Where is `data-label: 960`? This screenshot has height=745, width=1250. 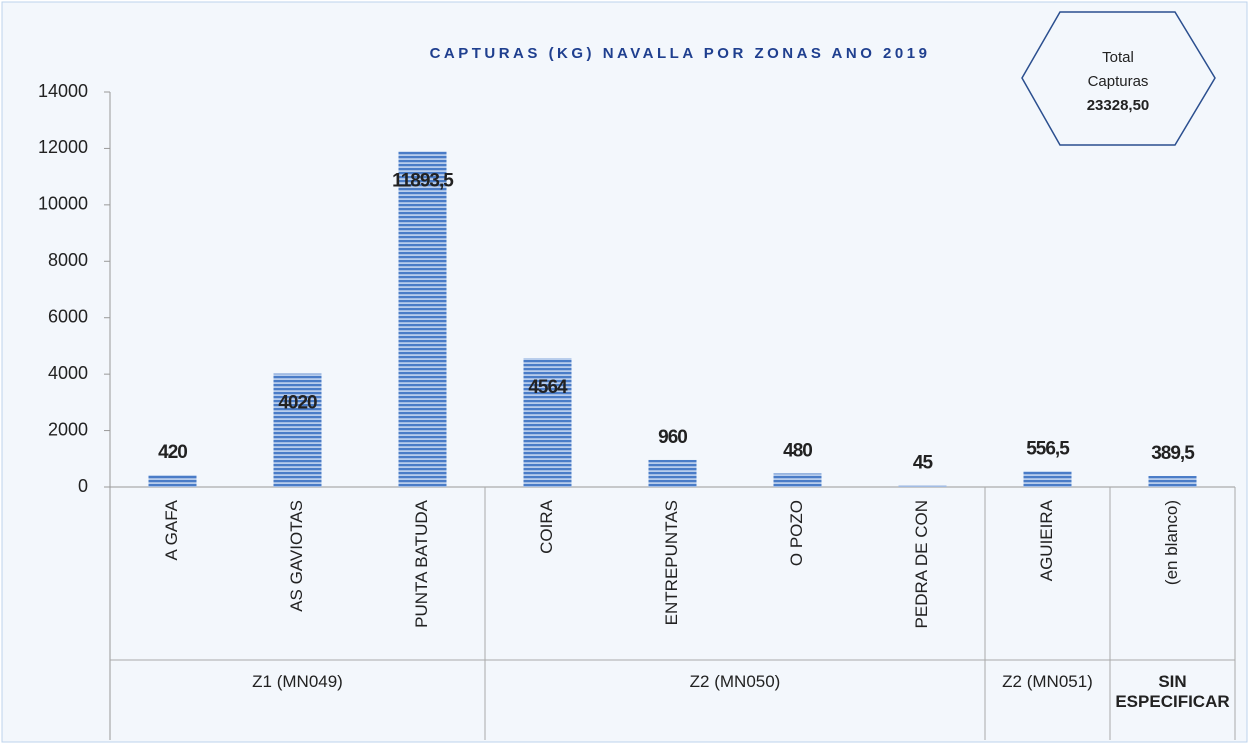
data-label: 960 is located at coordinates (672, 437).